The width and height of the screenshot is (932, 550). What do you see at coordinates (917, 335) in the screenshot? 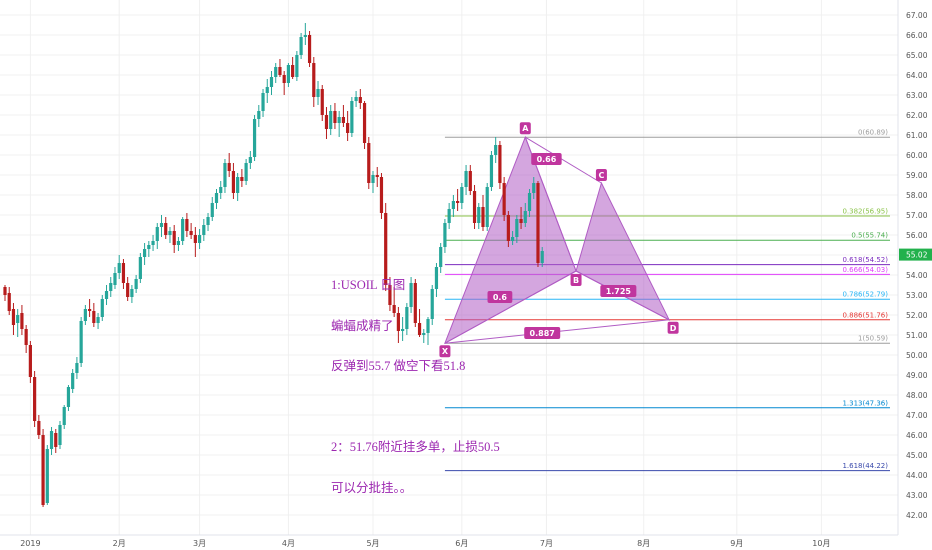
I see `price-tick: 51.00` at bounding box center [917, 335].